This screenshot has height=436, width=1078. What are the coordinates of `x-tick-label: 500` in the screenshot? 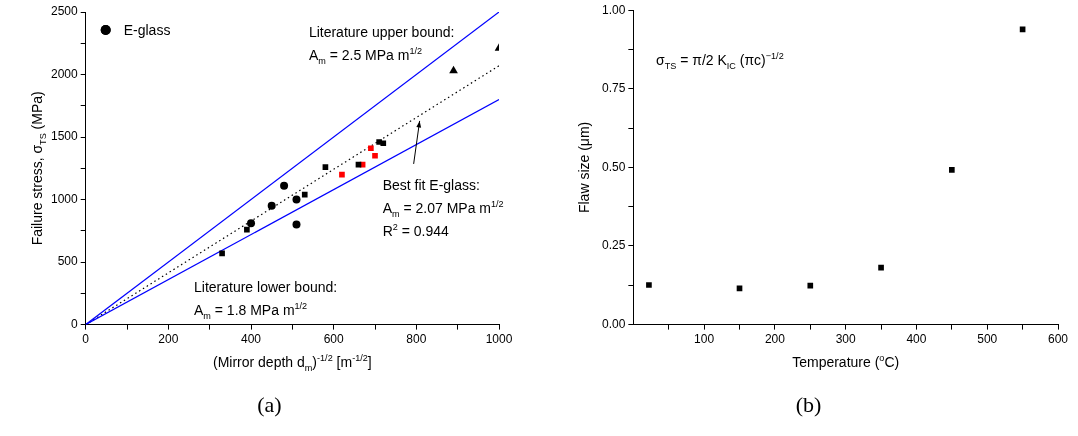 It's located at (987, 339).